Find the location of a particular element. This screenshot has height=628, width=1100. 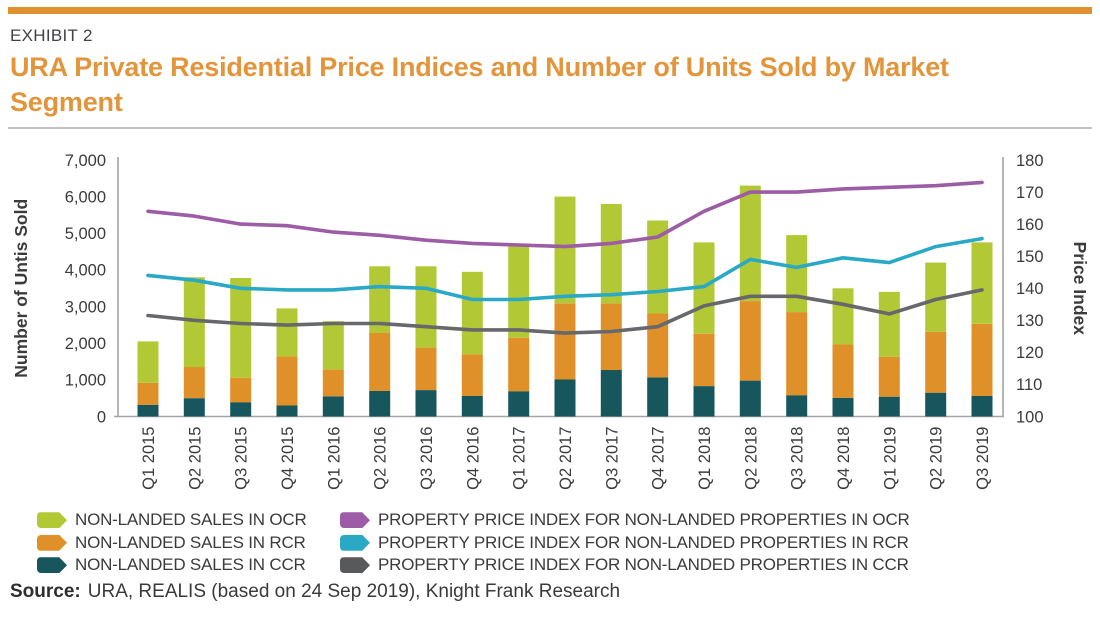

x-axis-label: Q2 2016 is located at coordinates (381, 458).